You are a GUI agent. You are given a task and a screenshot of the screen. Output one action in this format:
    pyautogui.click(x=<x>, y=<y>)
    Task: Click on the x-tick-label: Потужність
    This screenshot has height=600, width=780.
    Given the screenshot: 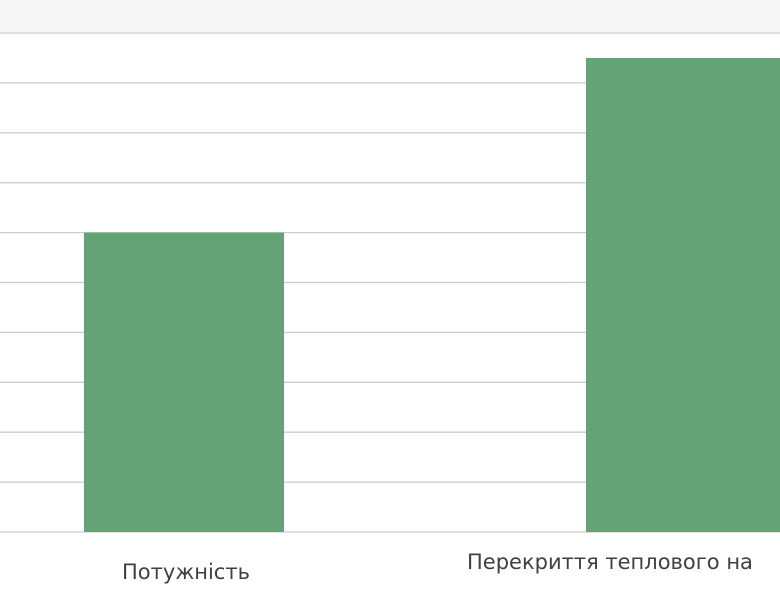 What is the action you would take?
    pyautogui.click(x=186, y=572)
    